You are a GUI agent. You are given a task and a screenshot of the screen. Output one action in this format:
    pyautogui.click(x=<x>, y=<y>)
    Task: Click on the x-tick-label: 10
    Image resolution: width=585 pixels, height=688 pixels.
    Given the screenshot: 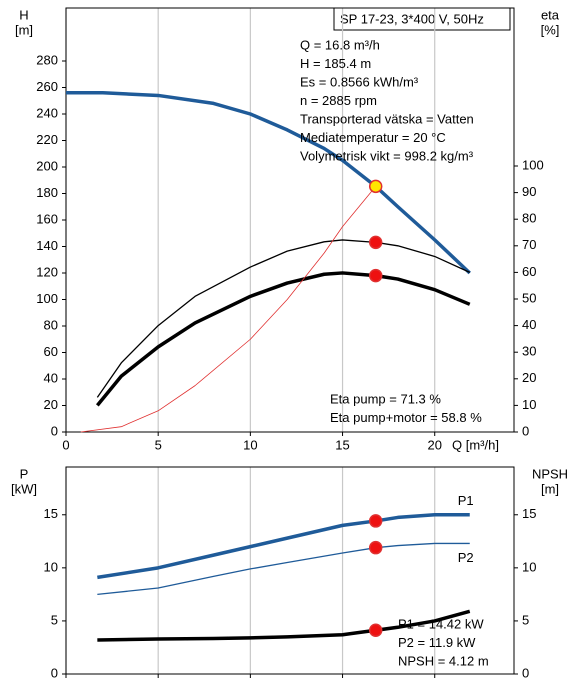 What is the action you would take?
    pyautogui.click(x=250, y=444)
    